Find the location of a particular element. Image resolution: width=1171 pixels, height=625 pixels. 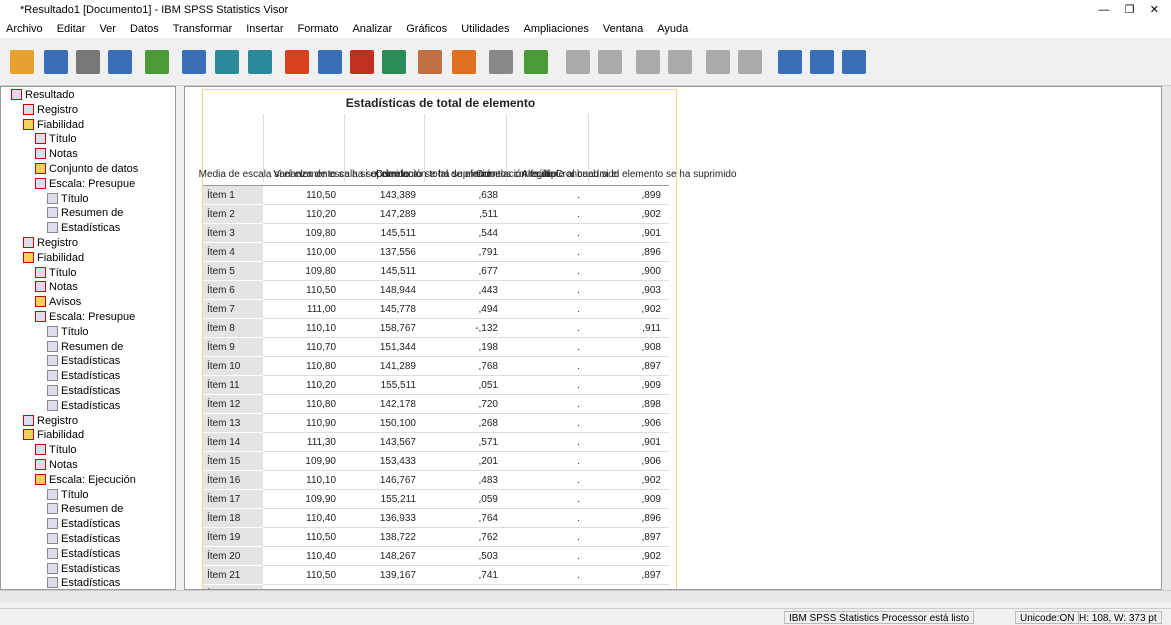

menu-item: Editar is located at coordinates (71, 29).